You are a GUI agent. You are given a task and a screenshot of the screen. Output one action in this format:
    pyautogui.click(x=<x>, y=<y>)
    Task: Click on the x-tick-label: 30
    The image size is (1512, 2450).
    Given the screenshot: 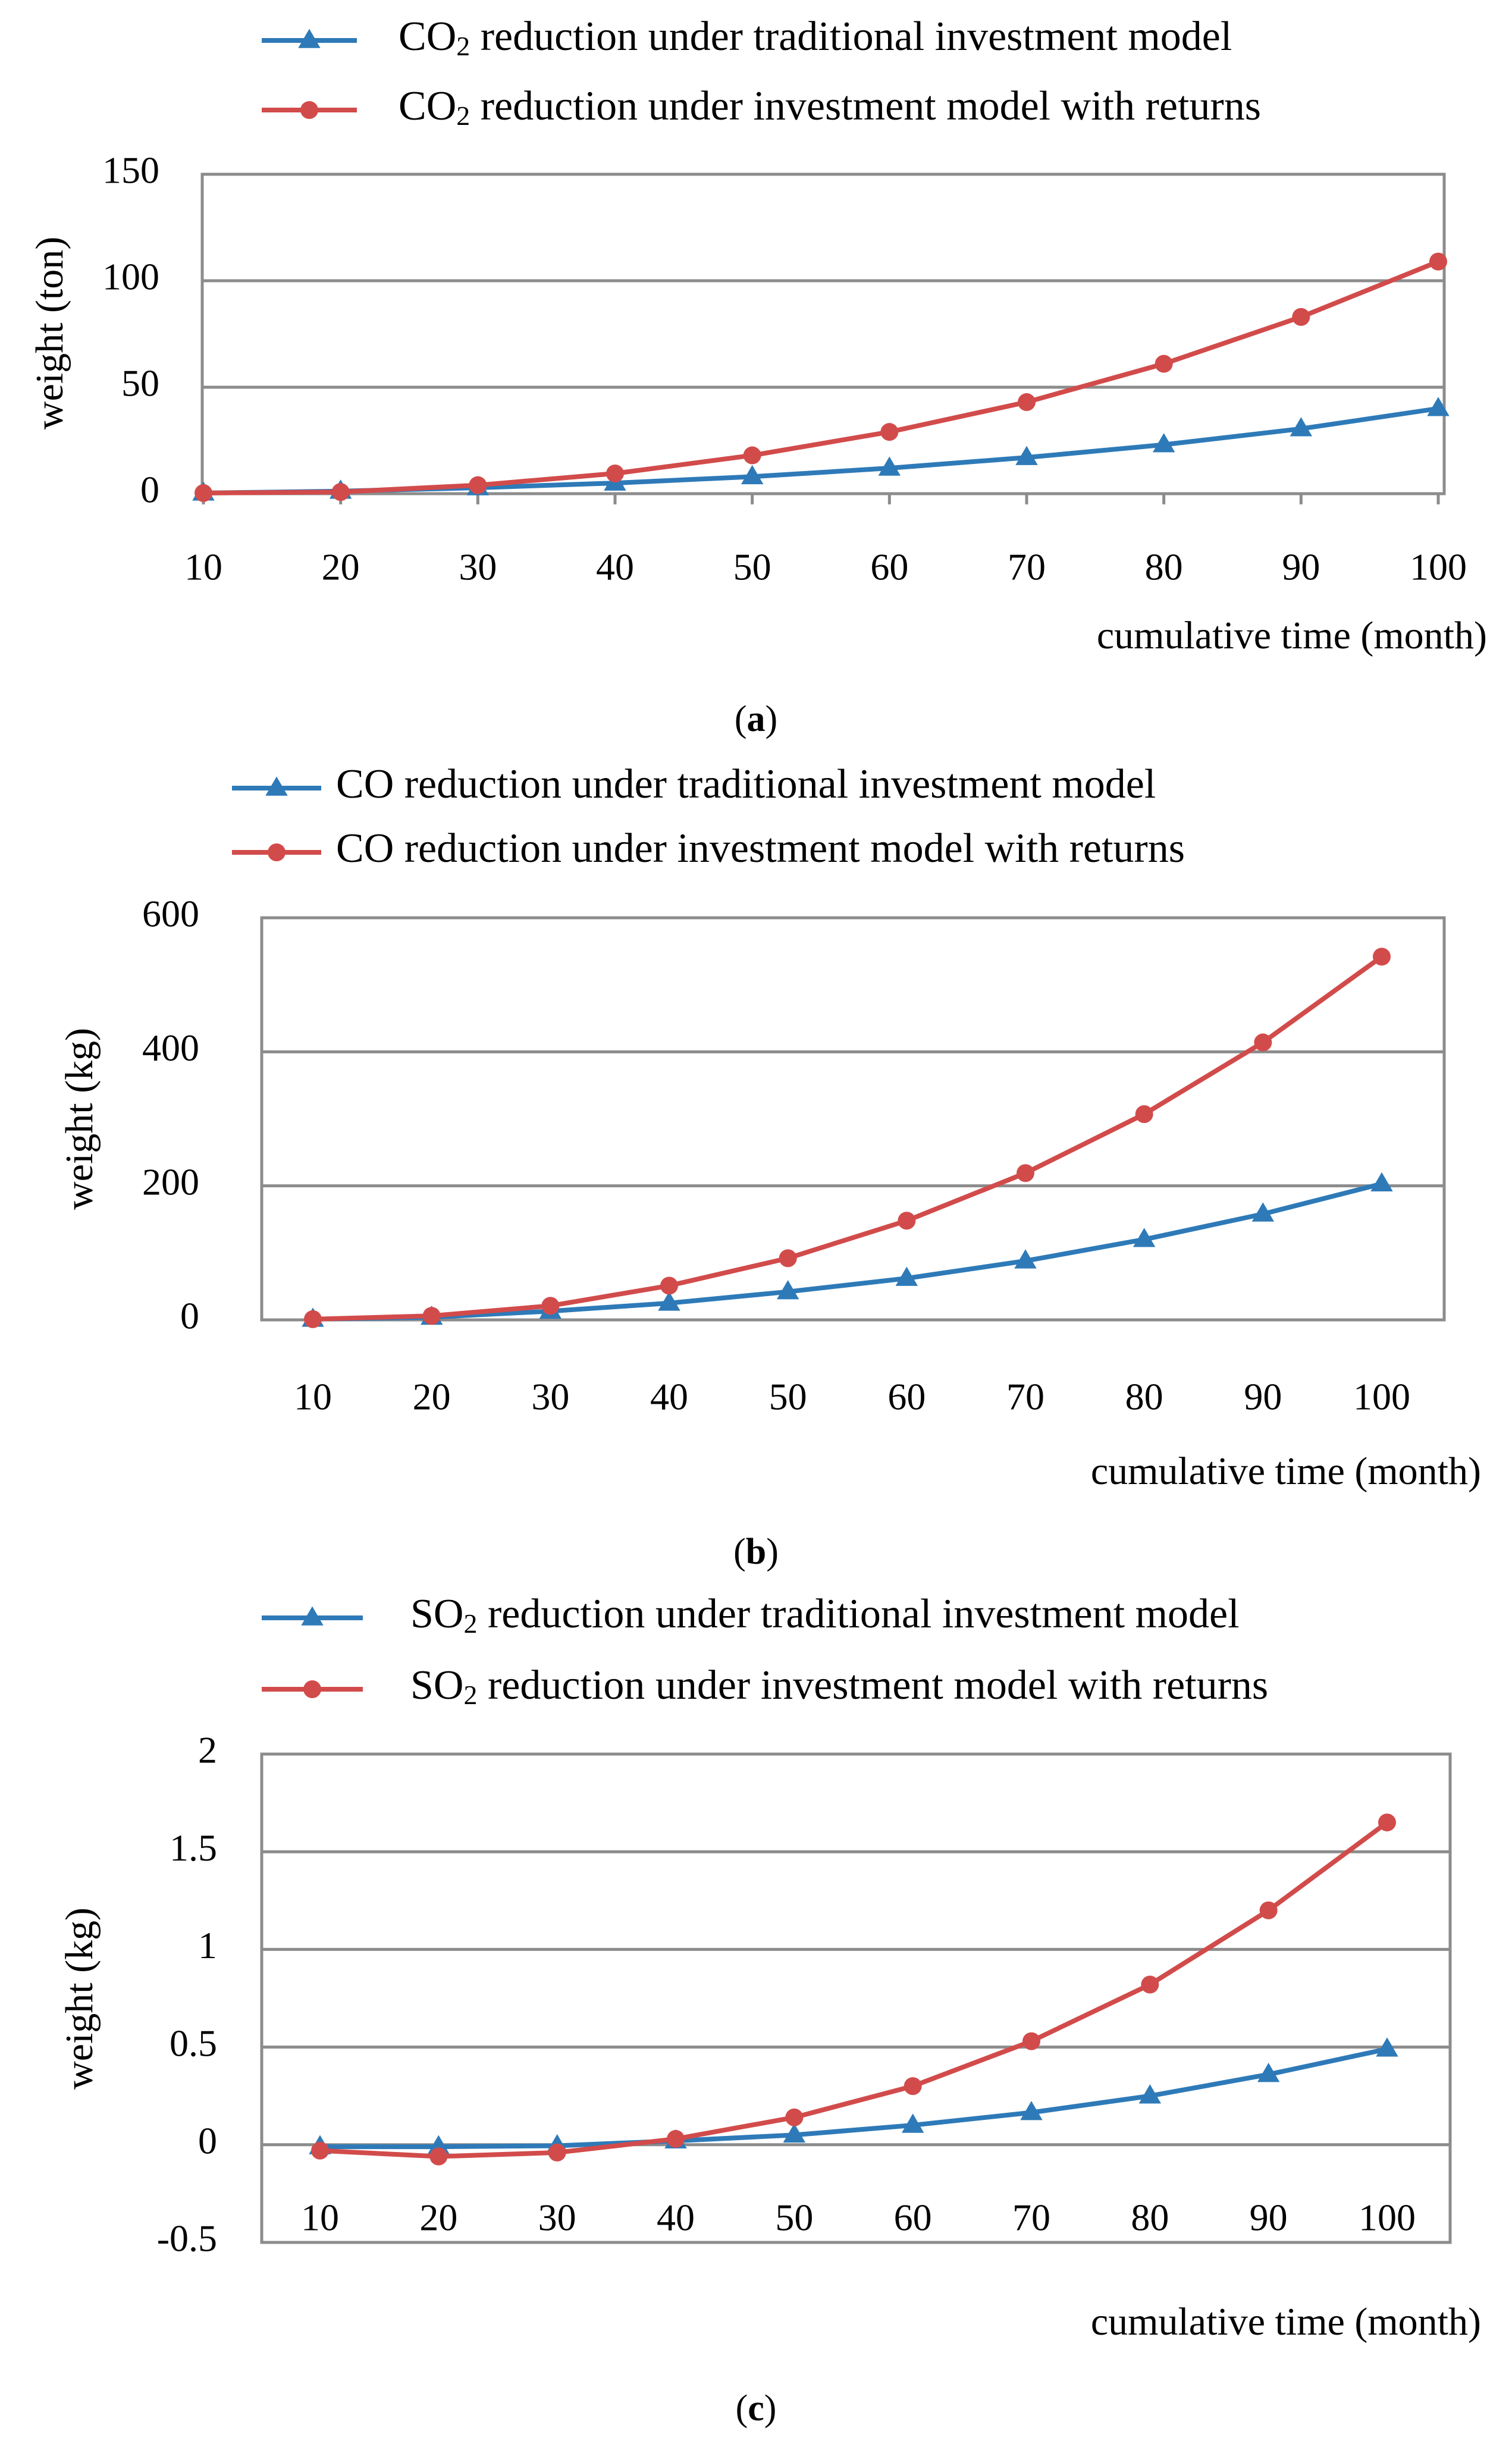 What is the action you would take?
    pyautogui.click(x=550, y=1397)
    